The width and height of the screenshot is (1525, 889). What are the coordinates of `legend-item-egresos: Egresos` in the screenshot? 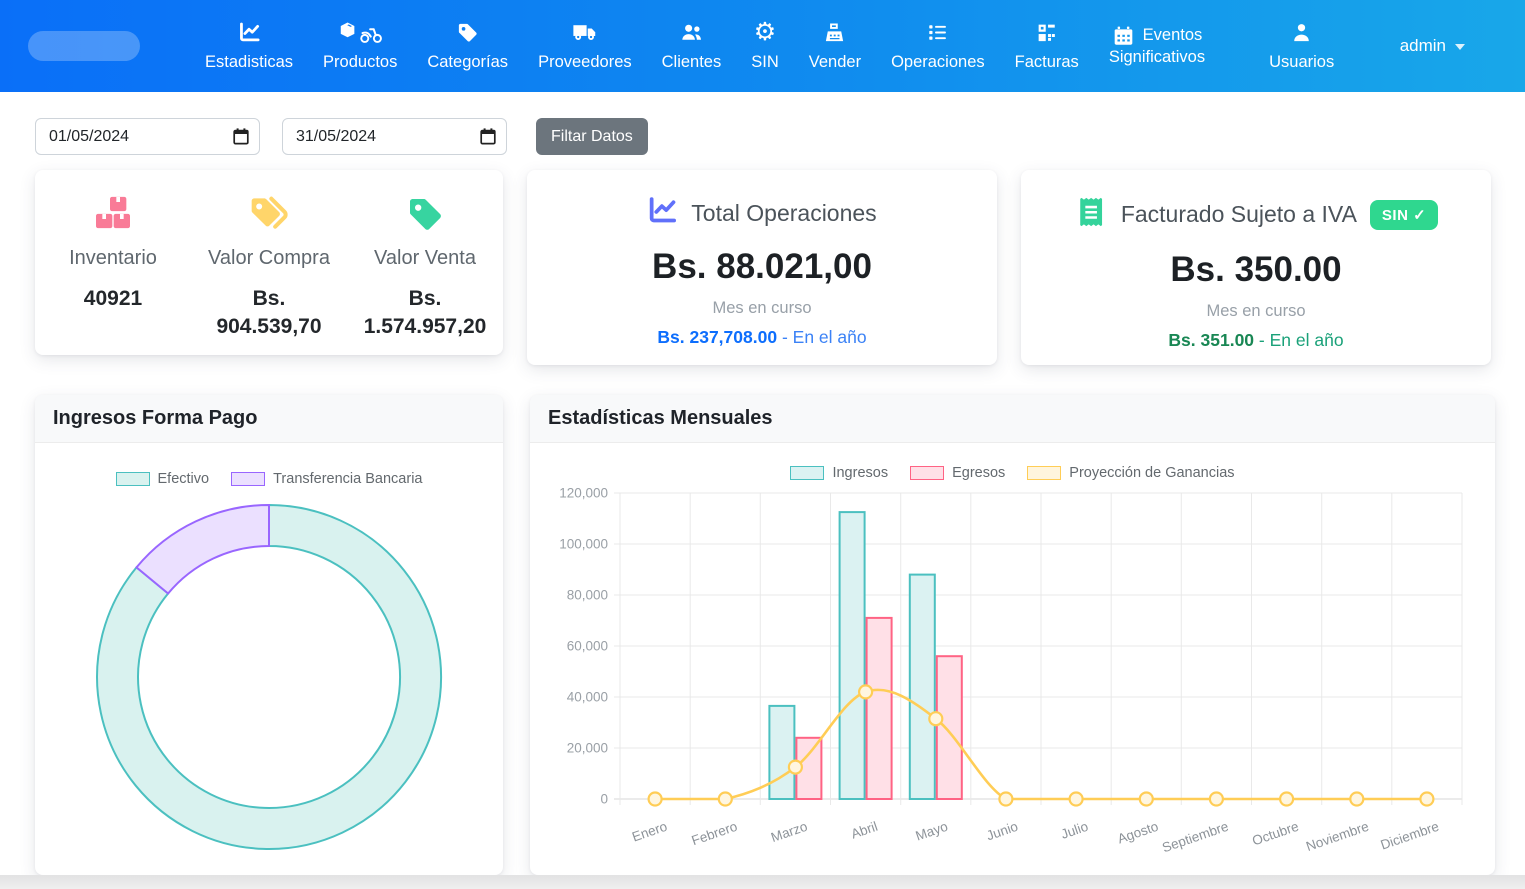 It's located at (957, 473).